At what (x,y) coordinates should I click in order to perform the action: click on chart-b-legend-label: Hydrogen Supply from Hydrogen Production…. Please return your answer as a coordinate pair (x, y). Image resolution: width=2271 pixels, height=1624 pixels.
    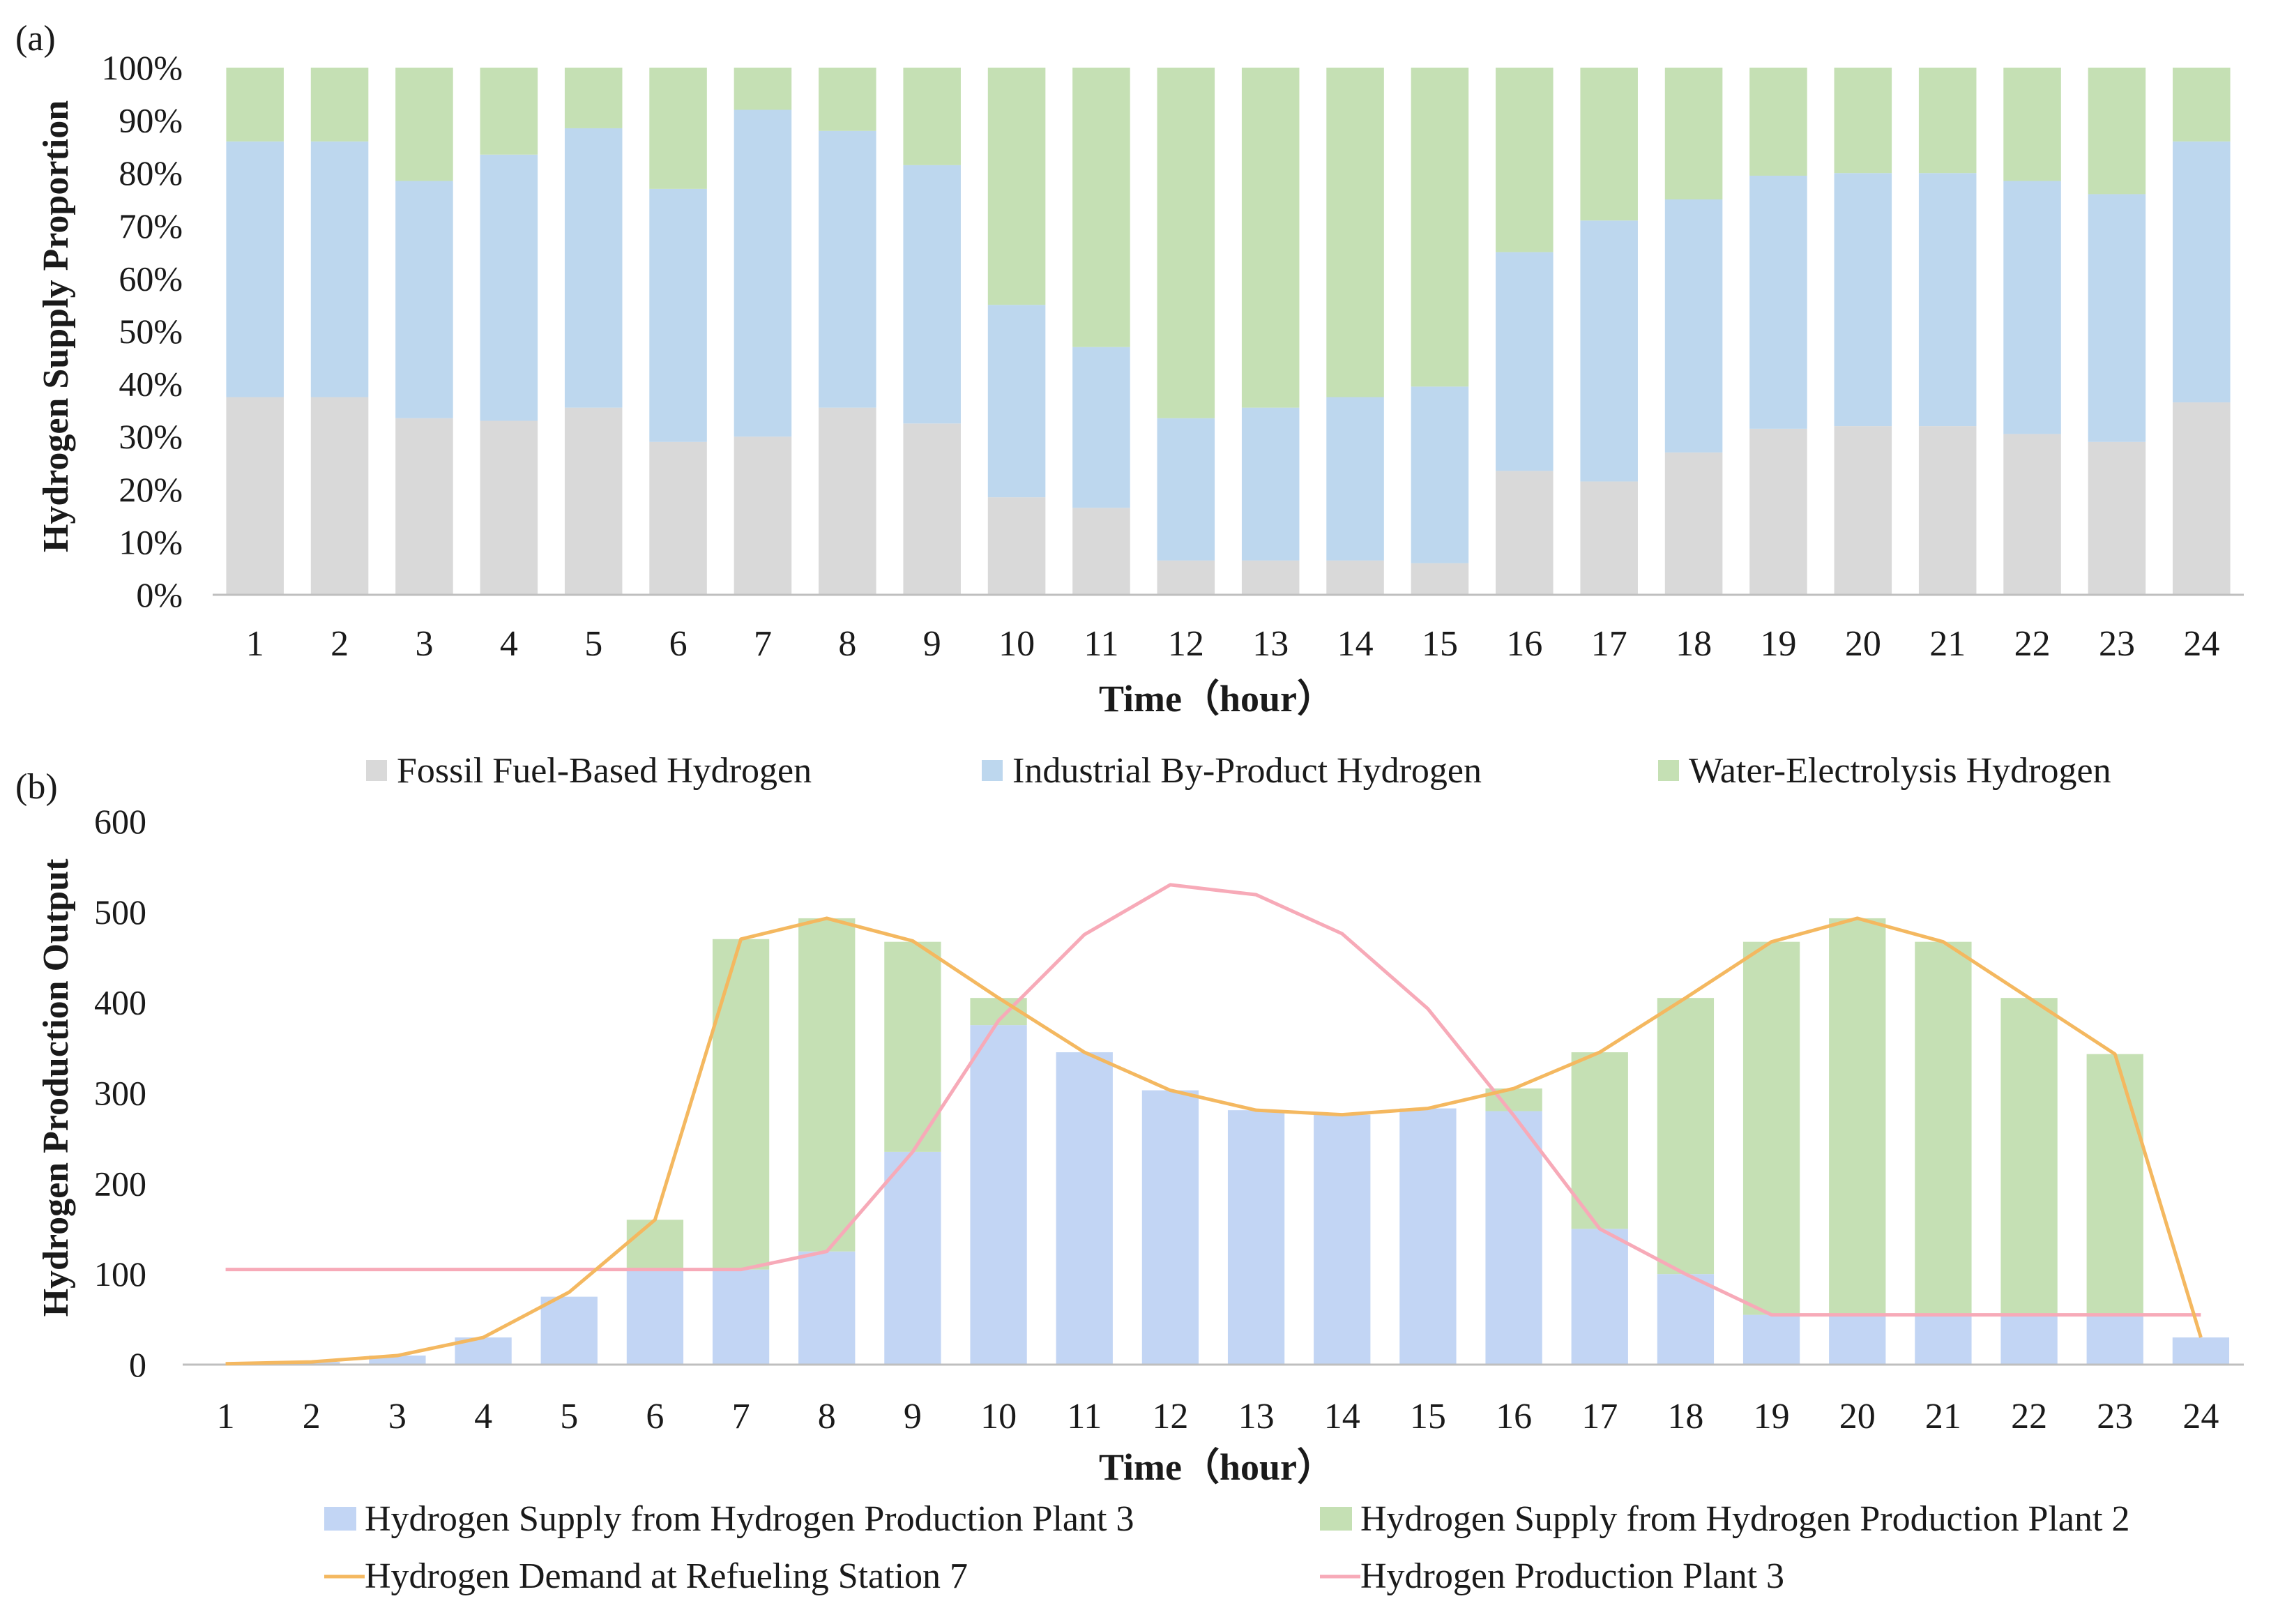
    Looking at the image, I should click on (1744, 1519).